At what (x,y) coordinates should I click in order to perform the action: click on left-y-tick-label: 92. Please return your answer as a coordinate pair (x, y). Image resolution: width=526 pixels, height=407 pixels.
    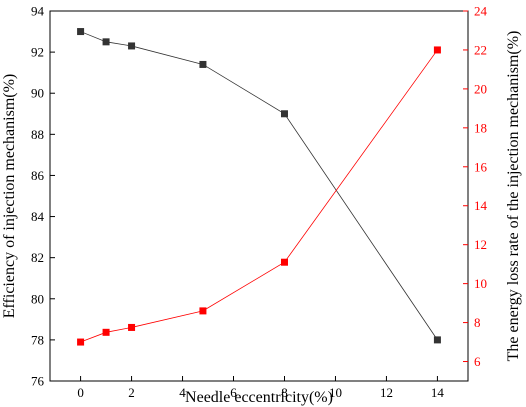
    Looking at the image, I should click on (37, 52).